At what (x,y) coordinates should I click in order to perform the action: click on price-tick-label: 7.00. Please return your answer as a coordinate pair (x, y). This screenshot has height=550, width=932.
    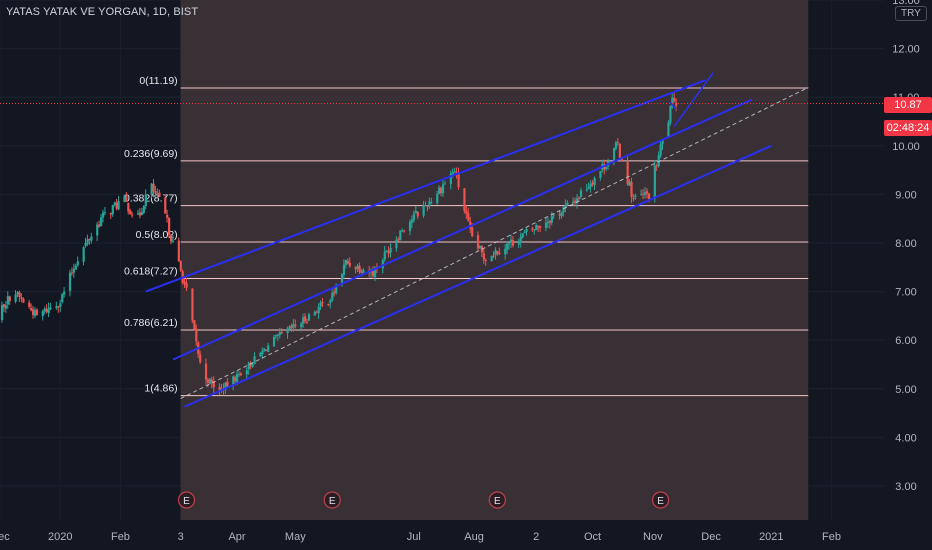
    Looking at the image, I should click on (905, 293).